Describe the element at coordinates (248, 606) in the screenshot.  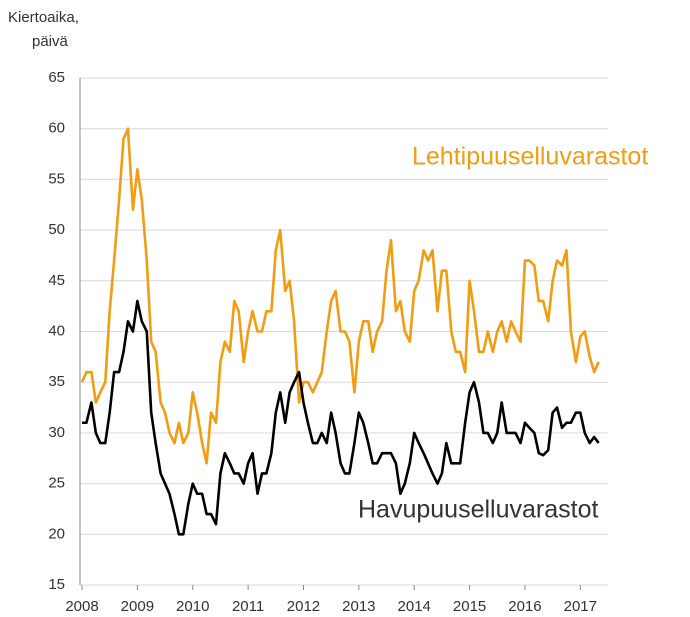
I see `x-tick-label: 2011` at that location.